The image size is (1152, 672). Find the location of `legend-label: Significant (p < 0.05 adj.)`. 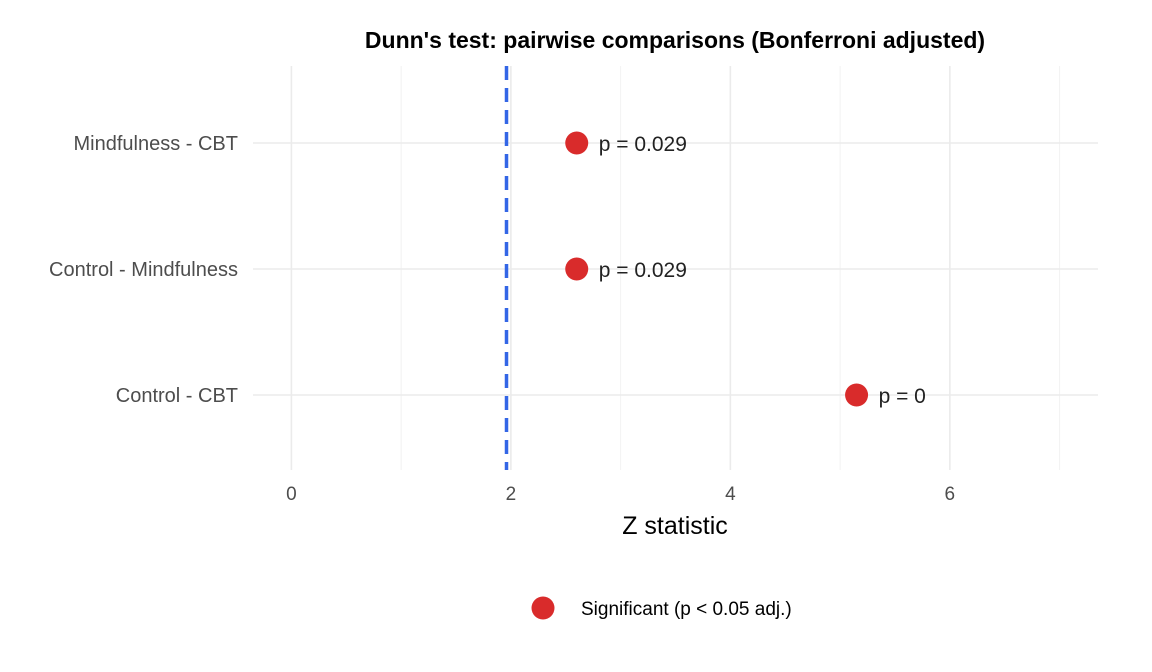

legend-label: Significant (p < 0.05 adj.) is located at coordinates (686, 609).